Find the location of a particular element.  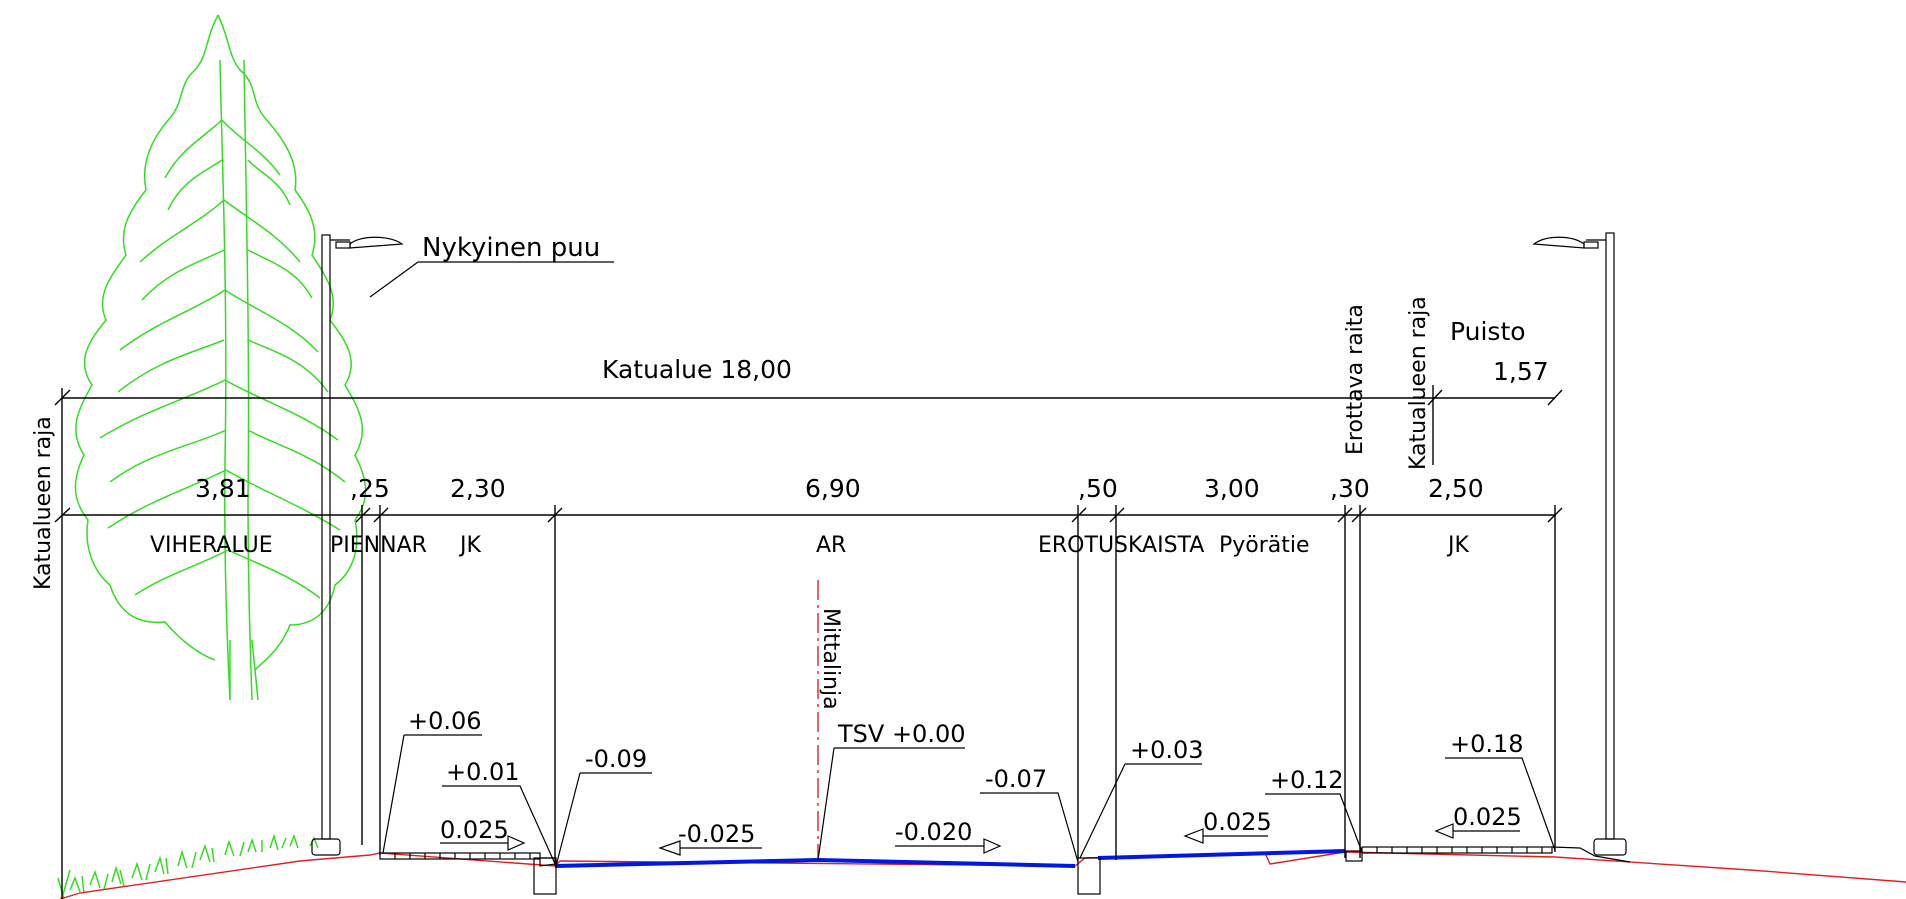

section-name-ar: AR is located at coordinates (831, 545).